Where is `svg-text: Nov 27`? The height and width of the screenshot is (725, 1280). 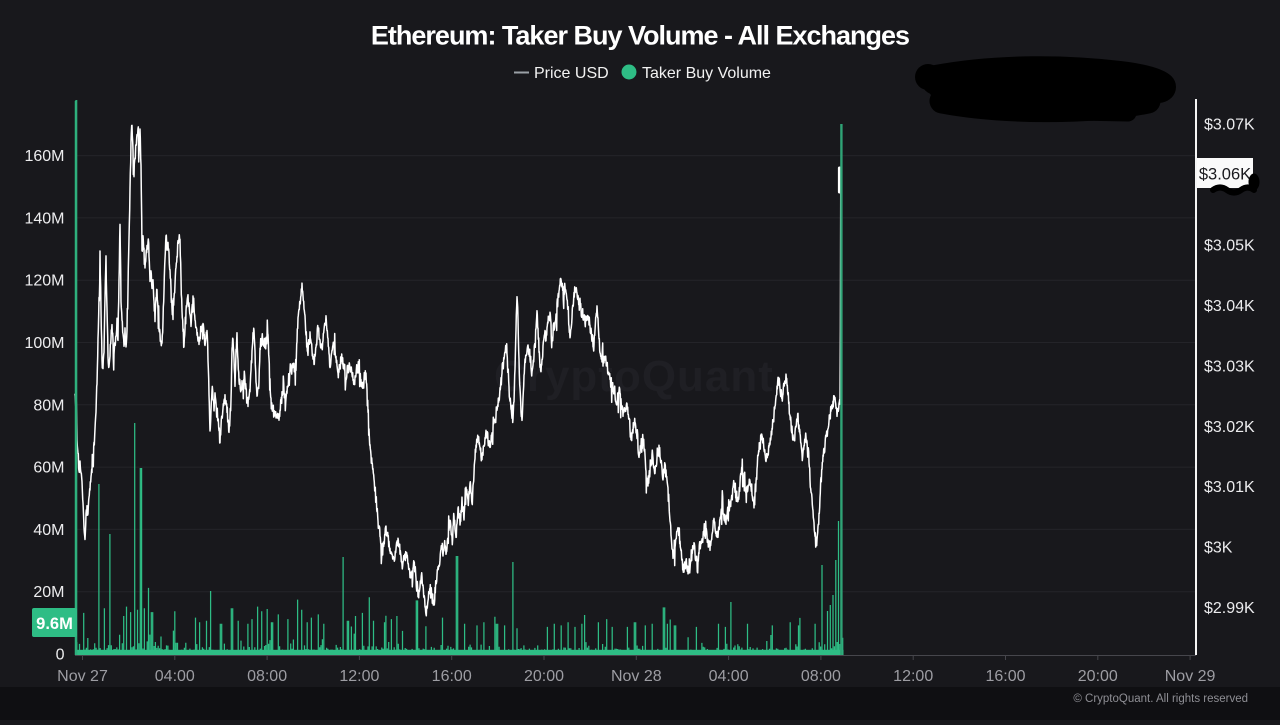 svg-text: Nov 27 is located at coordinates (82, 676).